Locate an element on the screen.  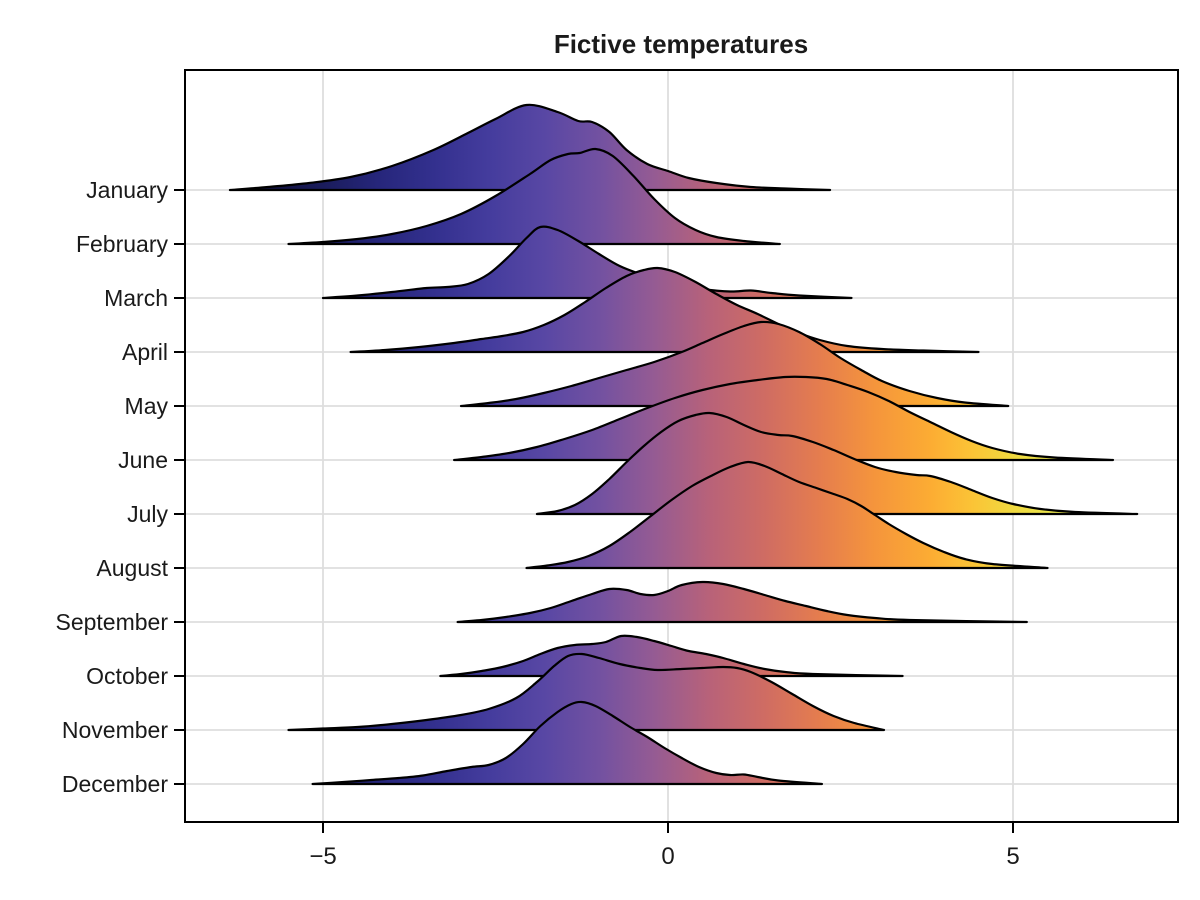
ridge-january is located at coordinates (530, 147).